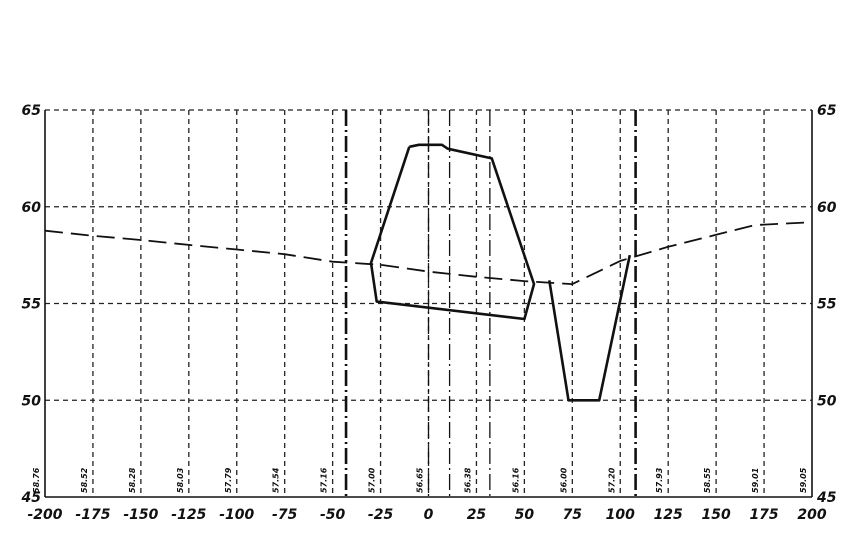 Image resolution: width=846 pixels, height=539 pixels. Describe the element at coordinates (333, 515) in the screenshot. I see `x-tick-label: -50` at that location.